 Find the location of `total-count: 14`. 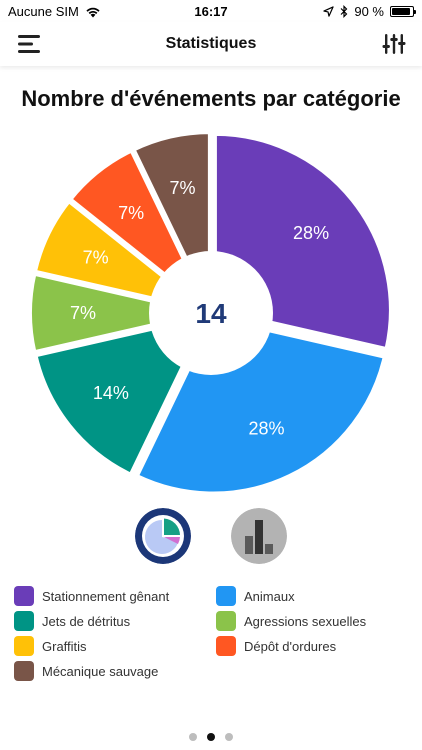

total-count: 14 is located at coordinates (211, 313).